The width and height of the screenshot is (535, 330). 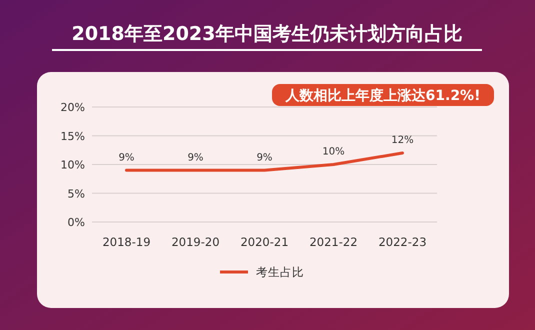 I want to click on y-tick-label: 10%, so click(x=72, y=165).